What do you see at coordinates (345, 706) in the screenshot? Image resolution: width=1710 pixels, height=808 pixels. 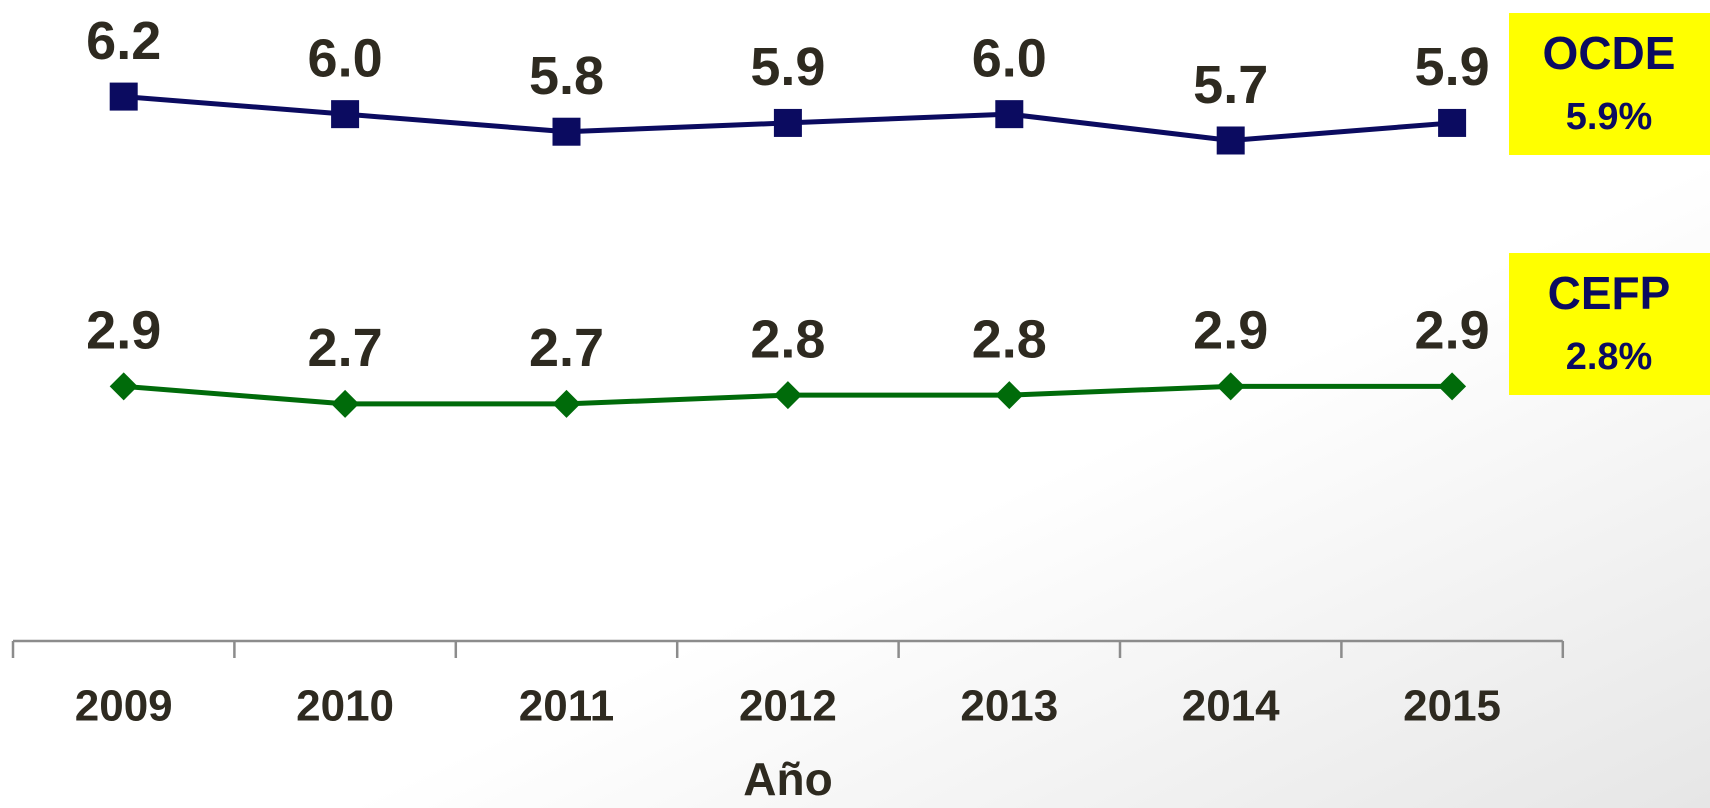 I see `x-tick-label: 2010` at bounding box center [345, 706].